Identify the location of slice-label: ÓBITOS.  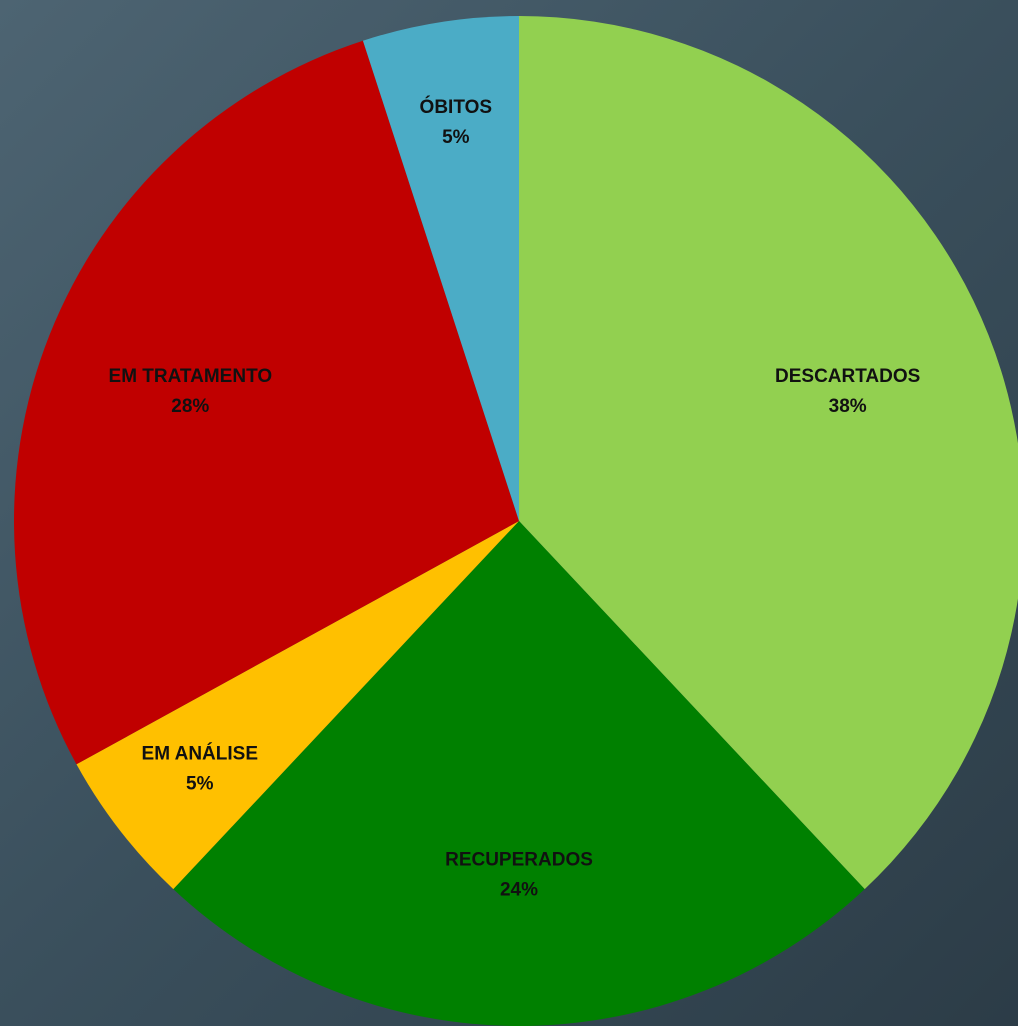
(456, 107).